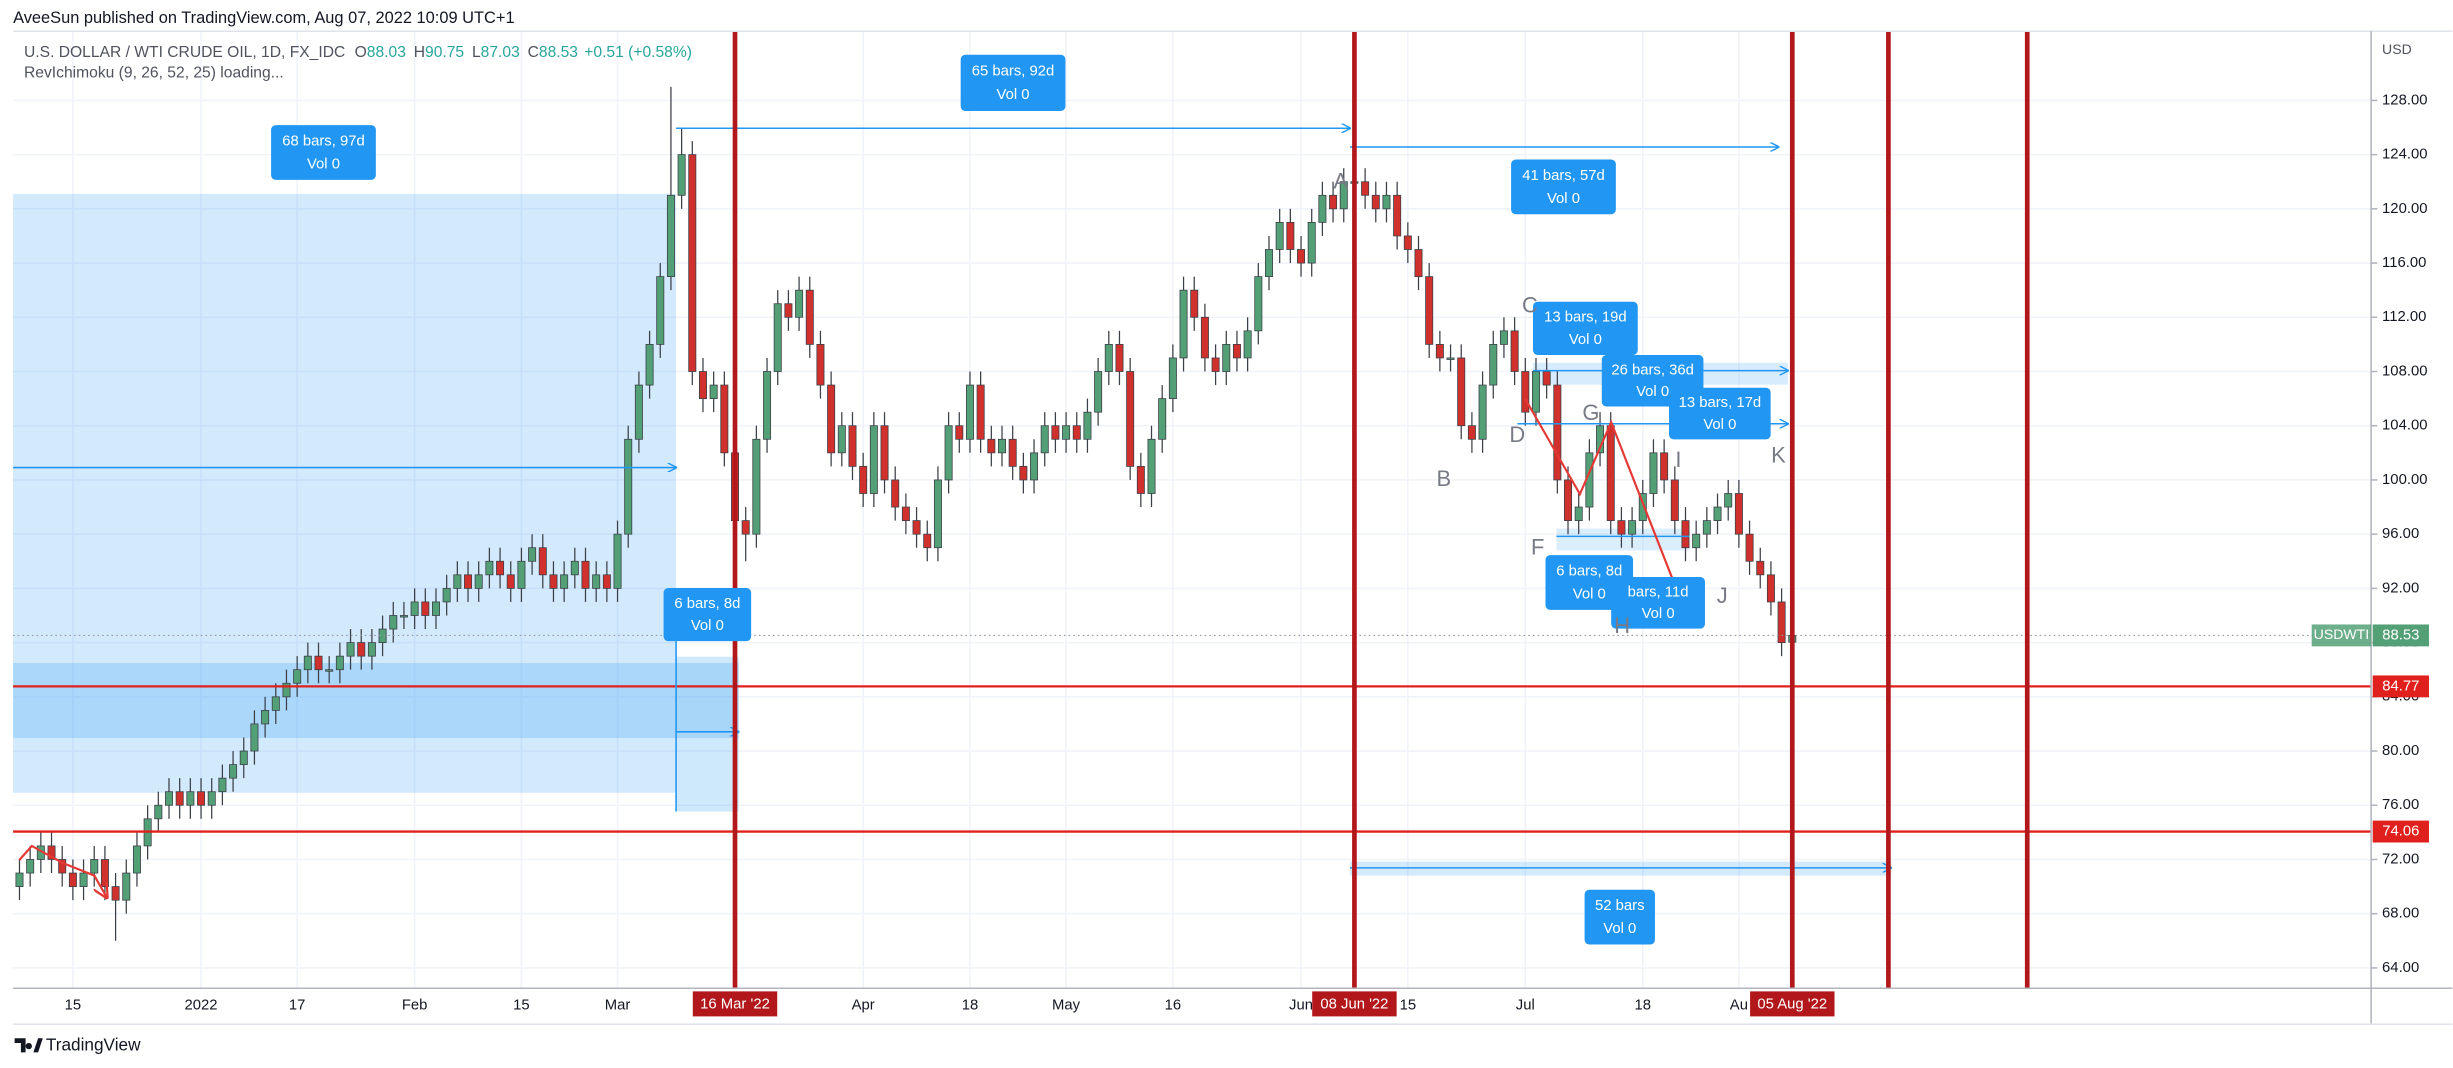 The image size is (2453, 1068). Describe the element at coordinates (500, 52) in the screenshot. I see `ohlc-value: 87.03` at that location.